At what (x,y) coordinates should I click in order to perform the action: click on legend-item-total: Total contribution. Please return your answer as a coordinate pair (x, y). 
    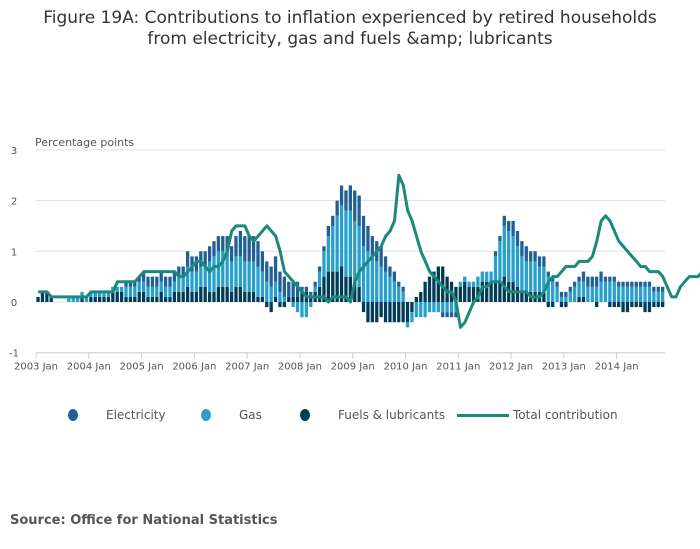
    Looking at the image, I should click on (537, 415).